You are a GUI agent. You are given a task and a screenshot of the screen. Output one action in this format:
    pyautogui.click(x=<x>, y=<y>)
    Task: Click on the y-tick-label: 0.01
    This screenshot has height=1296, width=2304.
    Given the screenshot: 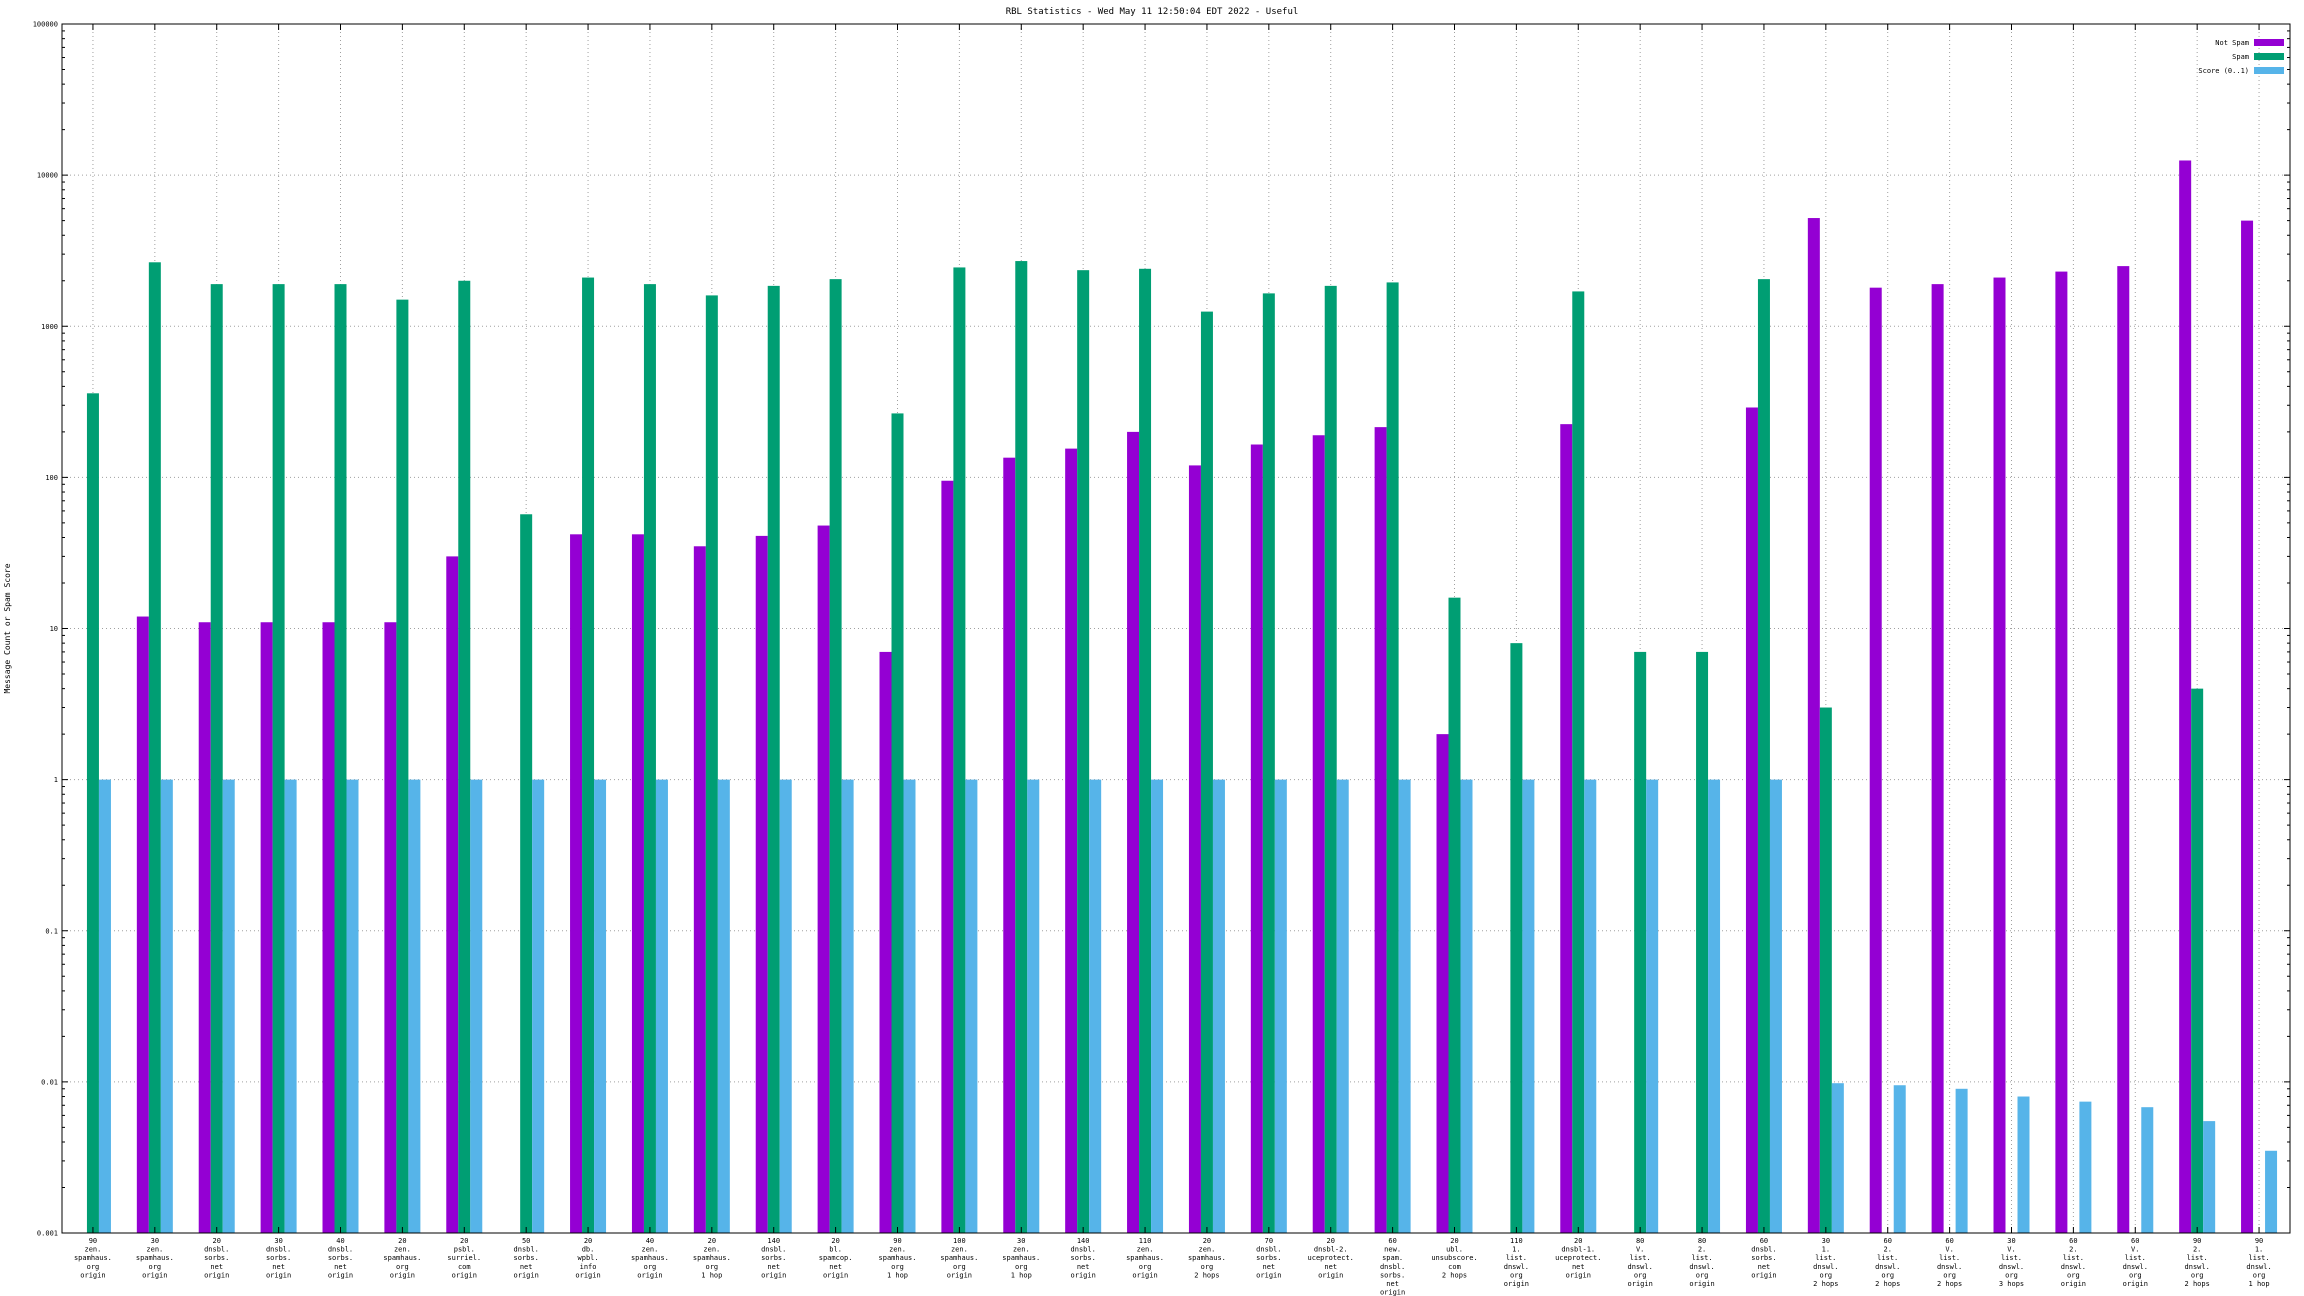 What is the action you would take?
    pyautogui.click(x=49, y=1082)
    